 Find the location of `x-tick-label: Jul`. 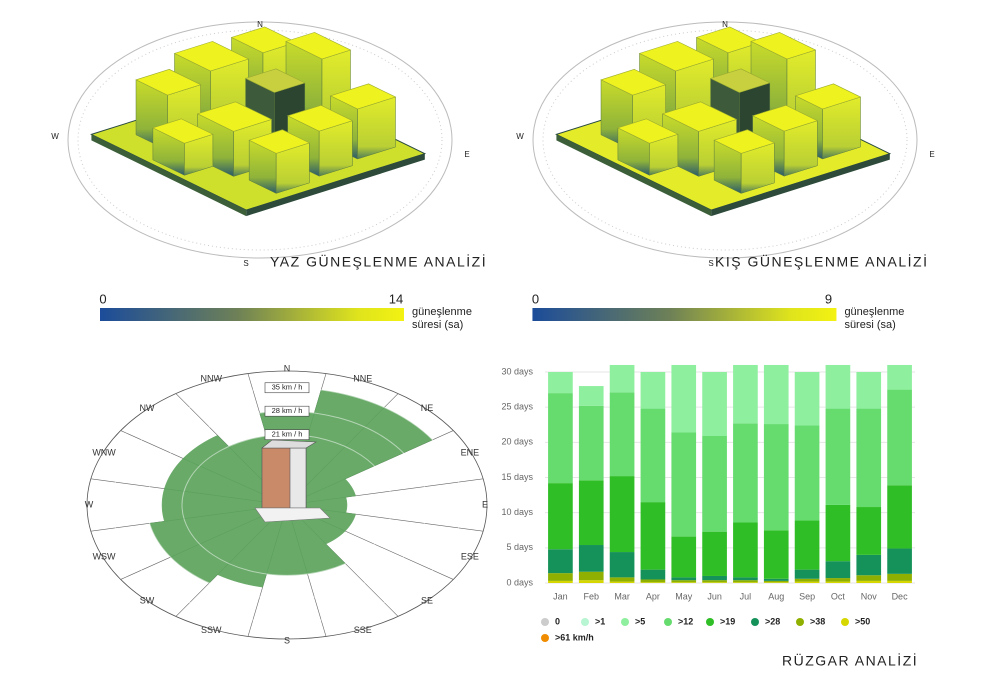

x-tick-label: Jul is located at coordinates (746, 596).